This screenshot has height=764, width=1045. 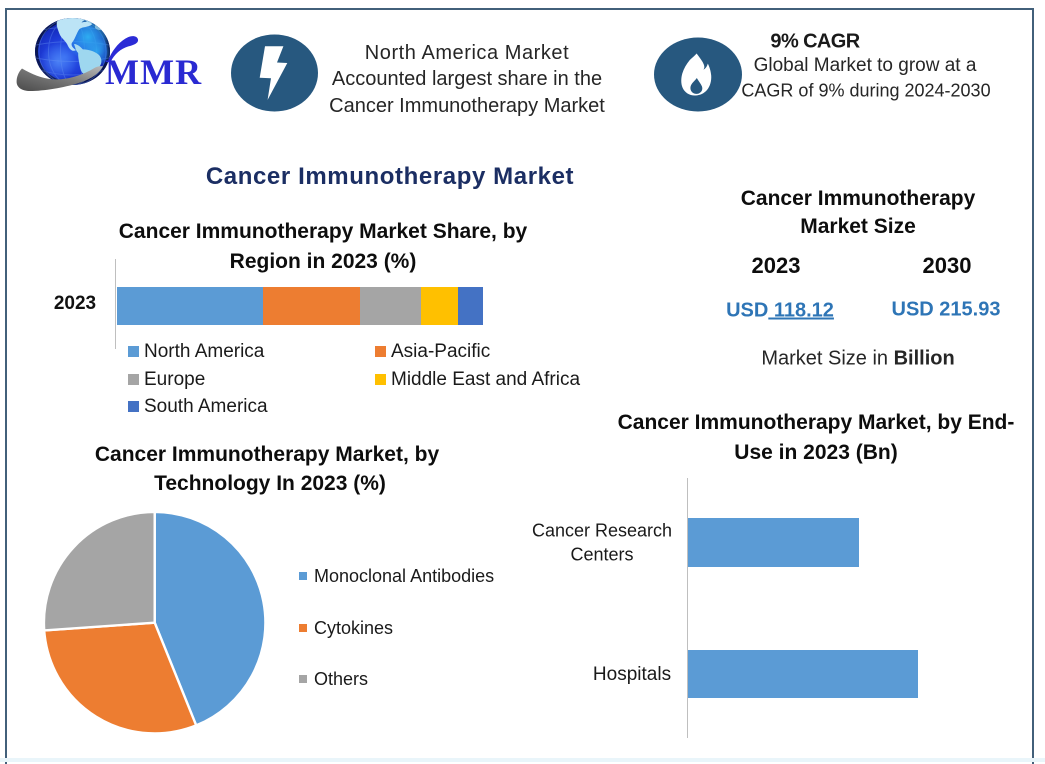 I want to click on svg-text: MMR, so click(x=153, y=72).